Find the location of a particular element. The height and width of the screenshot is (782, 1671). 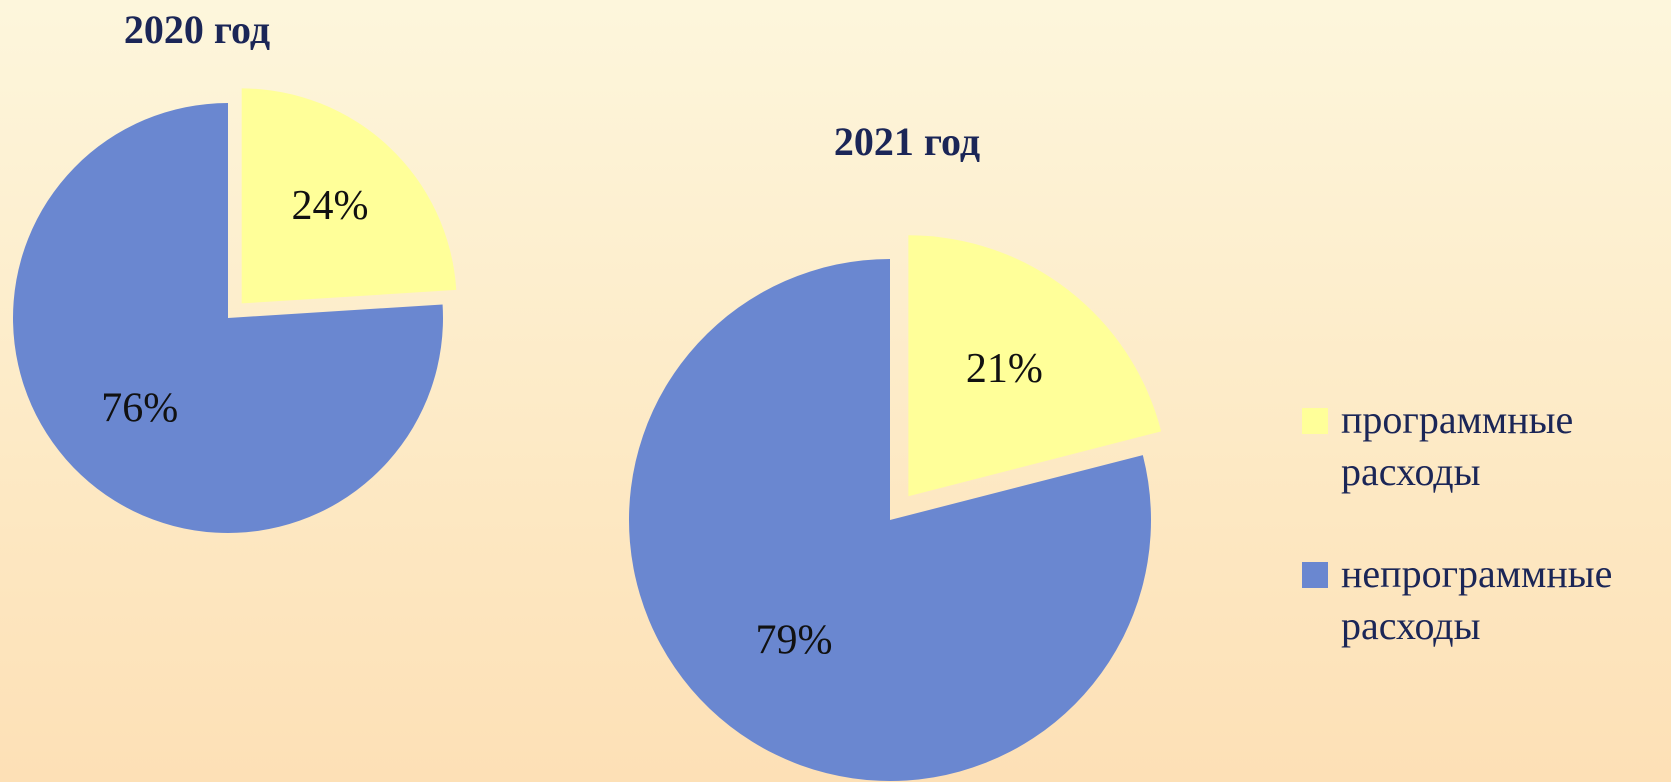

legend-item: непрограммные расходы is located at coordinates (1480, 613).